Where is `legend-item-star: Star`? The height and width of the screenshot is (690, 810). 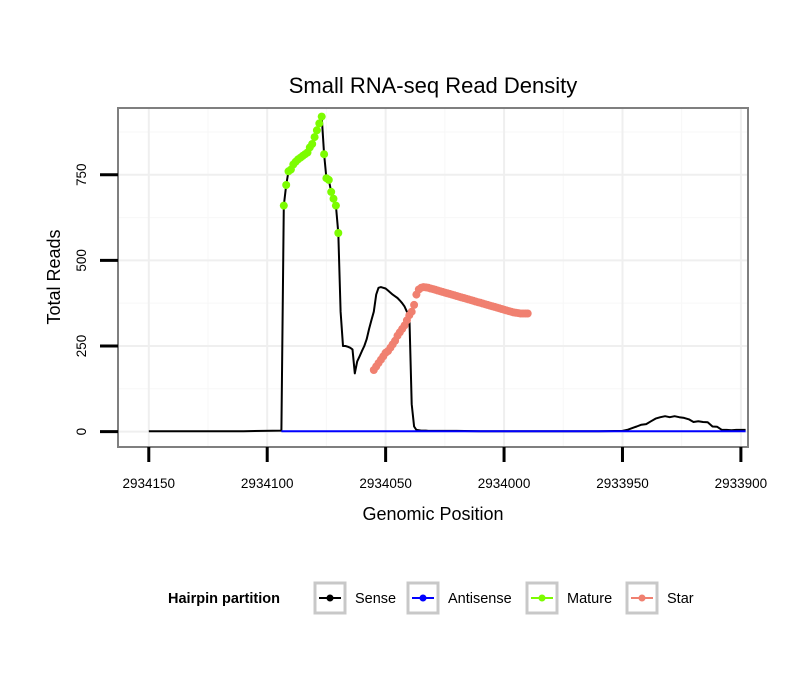 legend-item-star: Star is located at coordinates (659, 598).